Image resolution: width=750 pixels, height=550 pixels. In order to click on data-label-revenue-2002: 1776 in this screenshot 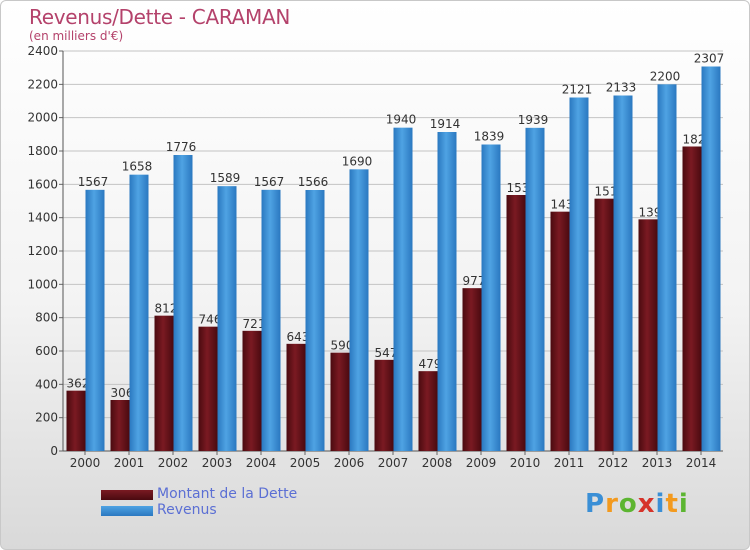, I will do `click(181, 147)`.